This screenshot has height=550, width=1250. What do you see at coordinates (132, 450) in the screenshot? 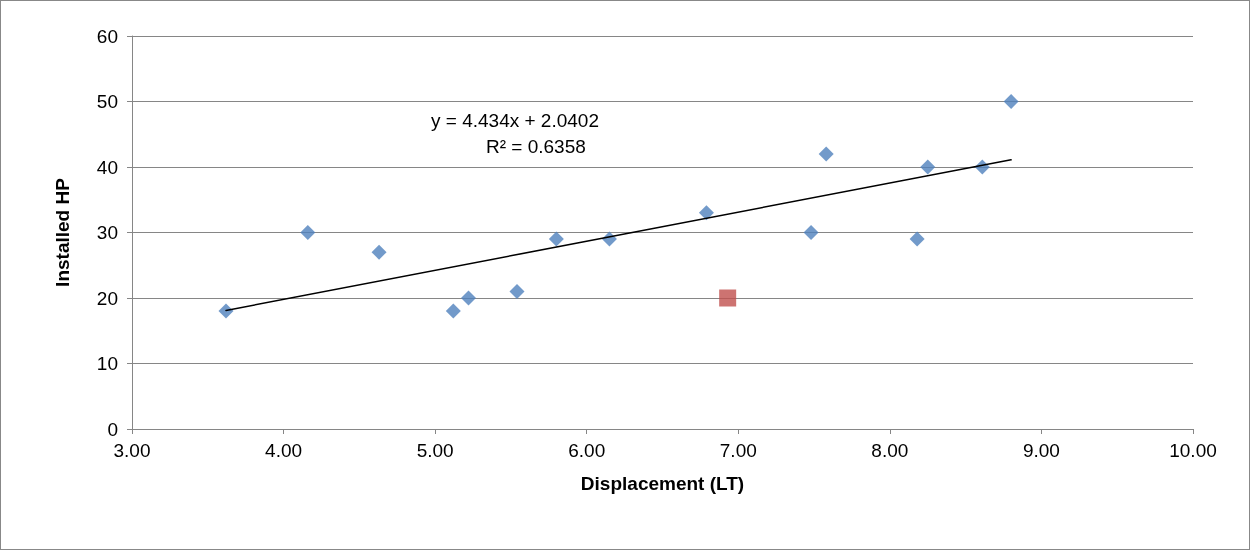
I see `x-tick-label: 3.00` at bounding box center [132, 450].